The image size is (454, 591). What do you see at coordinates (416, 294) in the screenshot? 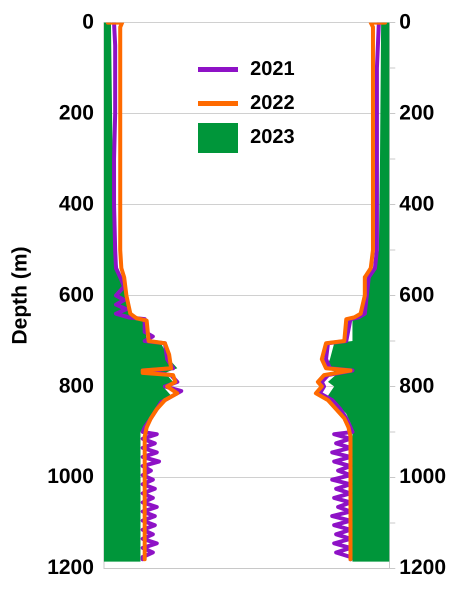
I see `y2-tick-label: 600` at bounding box center [416, 294].